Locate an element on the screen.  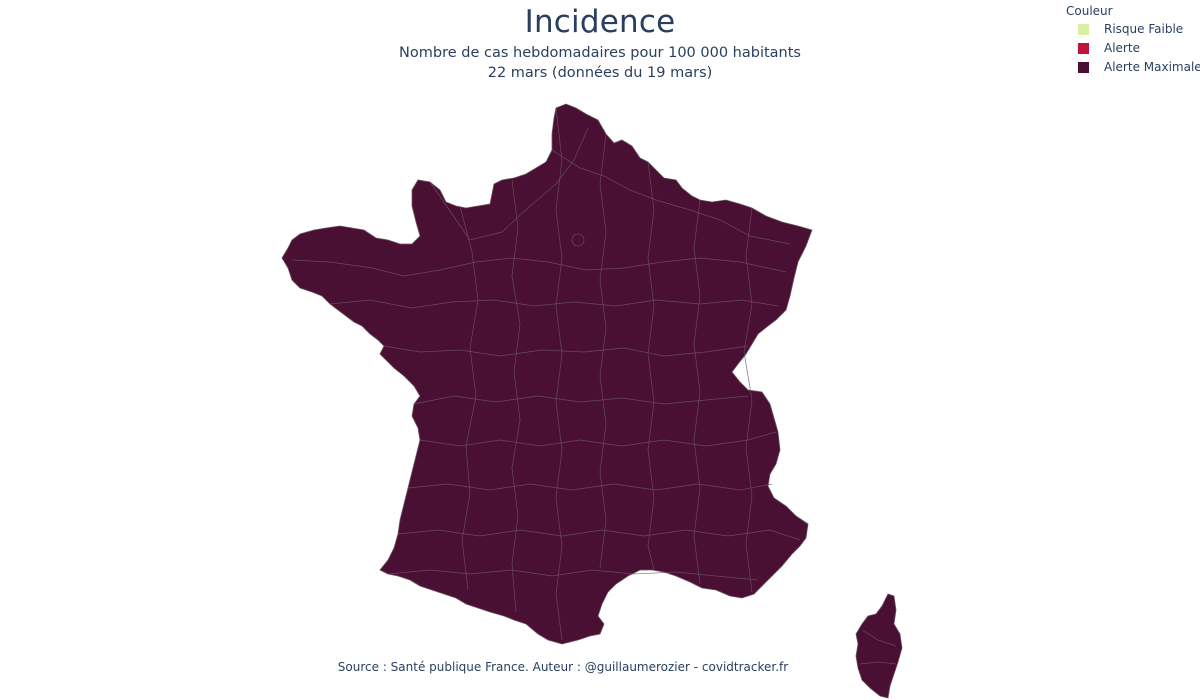
chart-title: Incidence is located at coordinates (600, 22).